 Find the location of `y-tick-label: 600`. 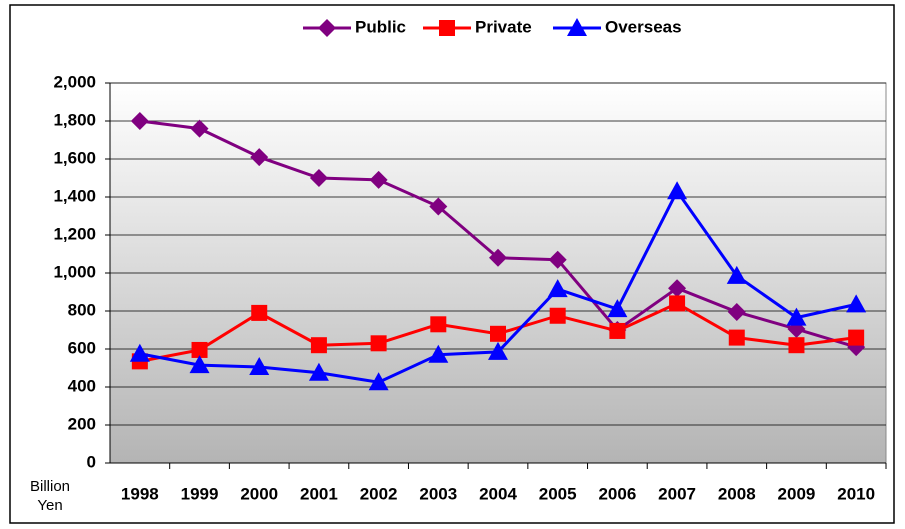

y-tick-label: 600 is located at coordinates (82, 347).